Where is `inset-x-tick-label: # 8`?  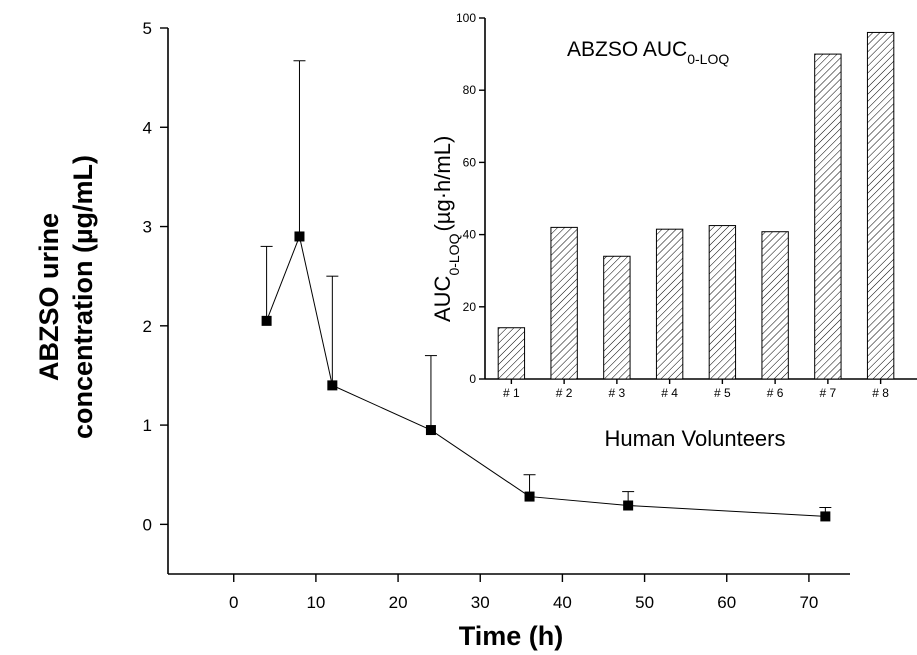 inset-x-tick-label: # 8 is located at coordinates (880, 393).